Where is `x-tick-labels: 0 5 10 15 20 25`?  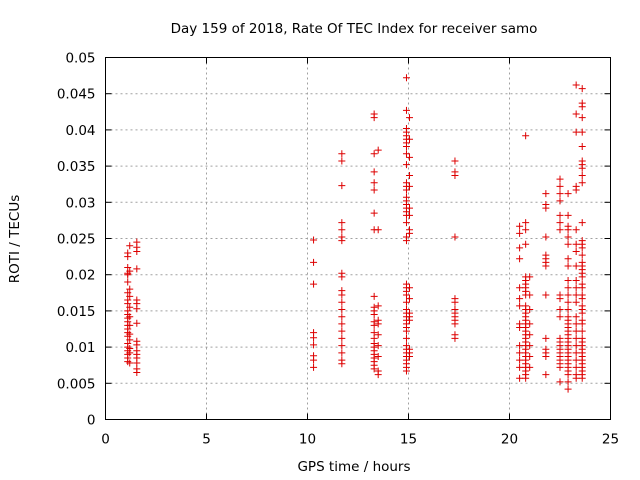
x-tick-labels: 0 5 10 15 20 25 is located at coordinates (360, 440).